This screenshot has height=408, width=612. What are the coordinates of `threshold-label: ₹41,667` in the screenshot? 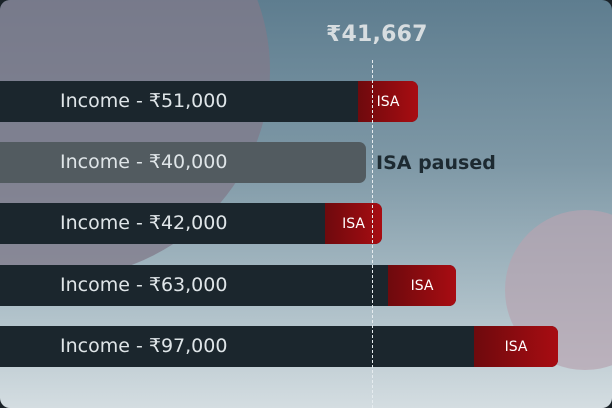 It's located at (377, 34).